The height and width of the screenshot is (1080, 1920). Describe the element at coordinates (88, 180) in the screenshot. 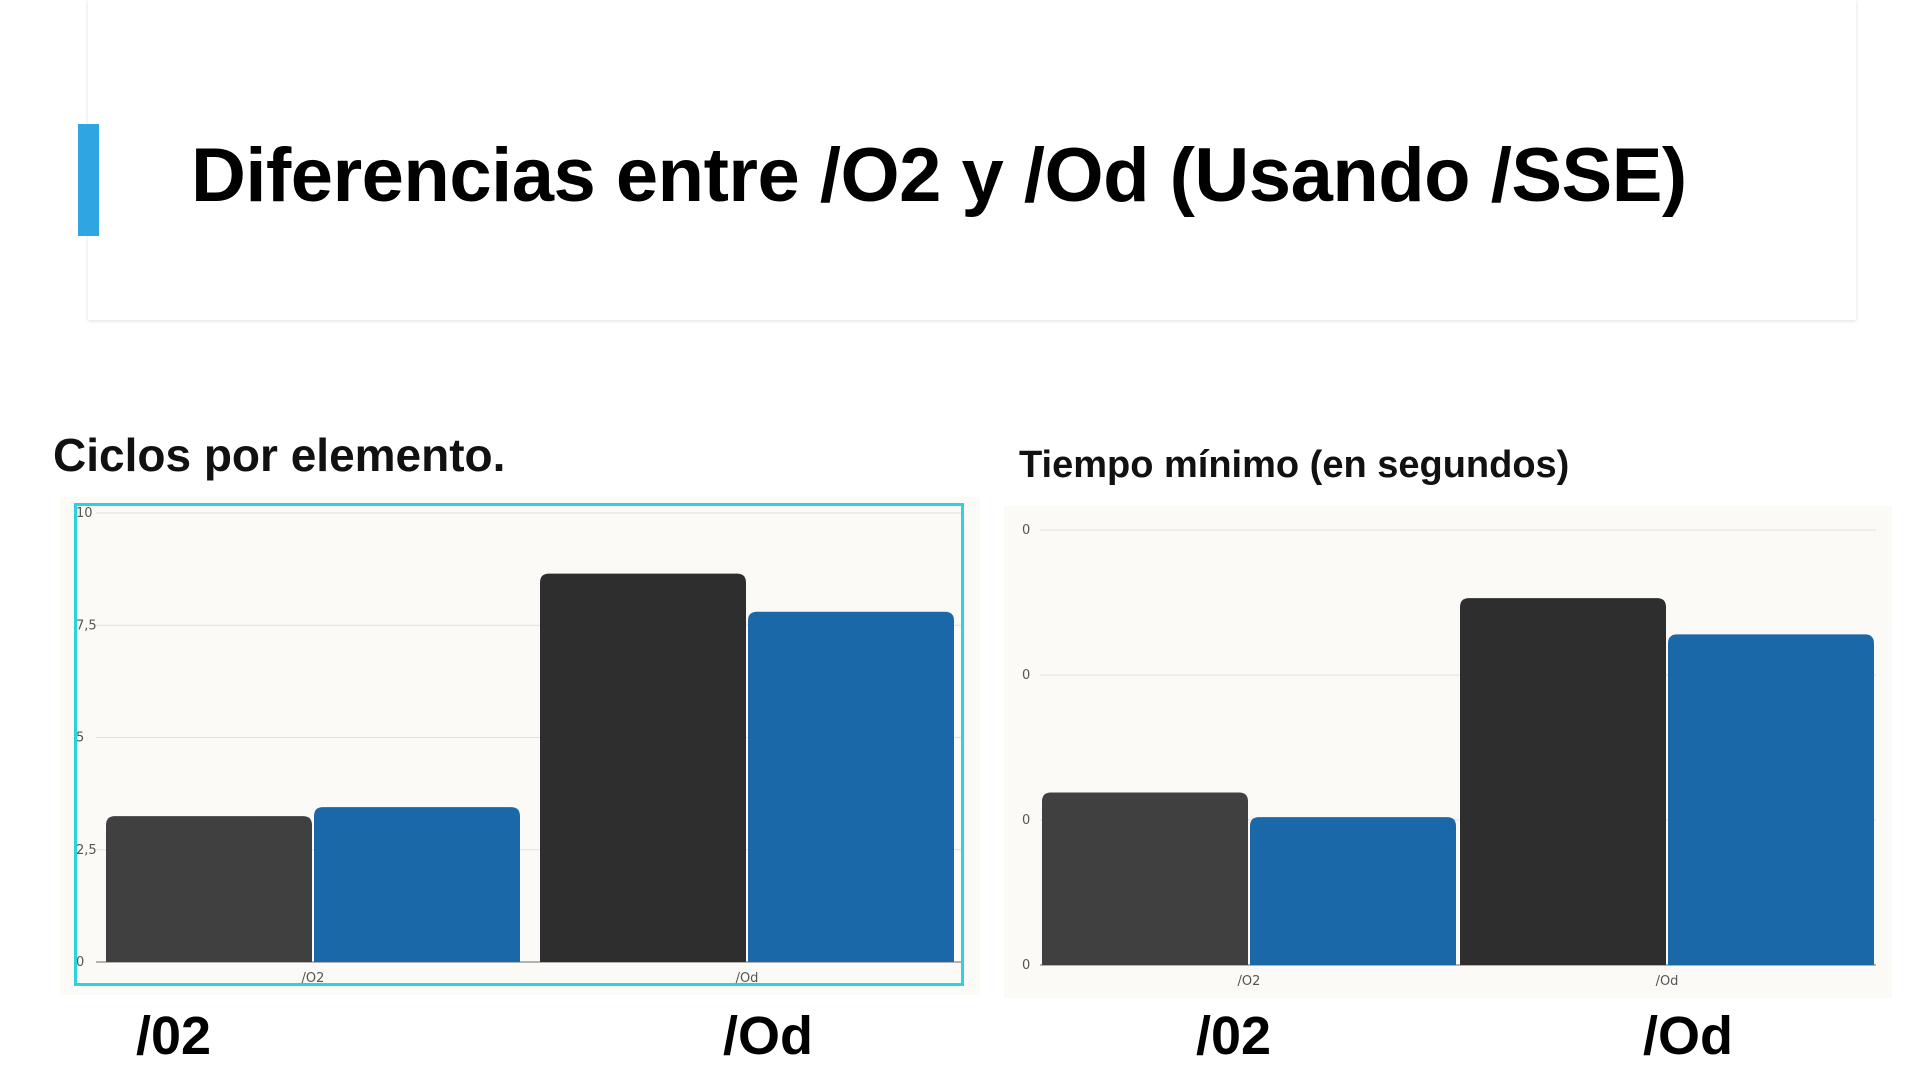

I see `title-accent-bar` at that location.